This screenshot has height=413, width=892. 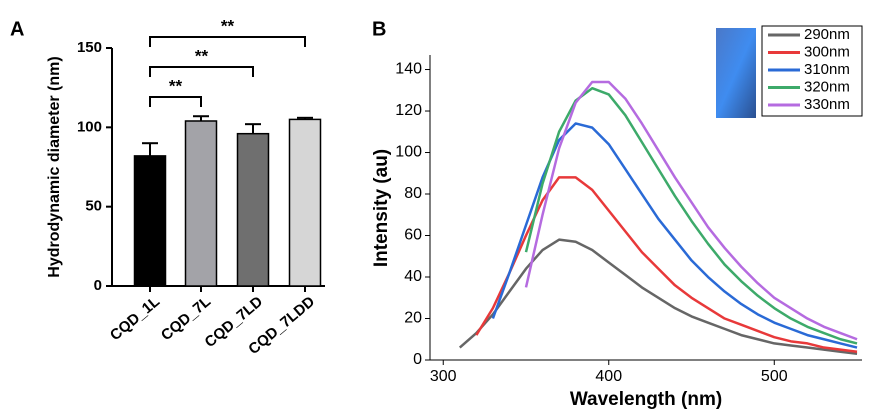 I want to click on legend-label: 300nm, so click(x=827, y=51).